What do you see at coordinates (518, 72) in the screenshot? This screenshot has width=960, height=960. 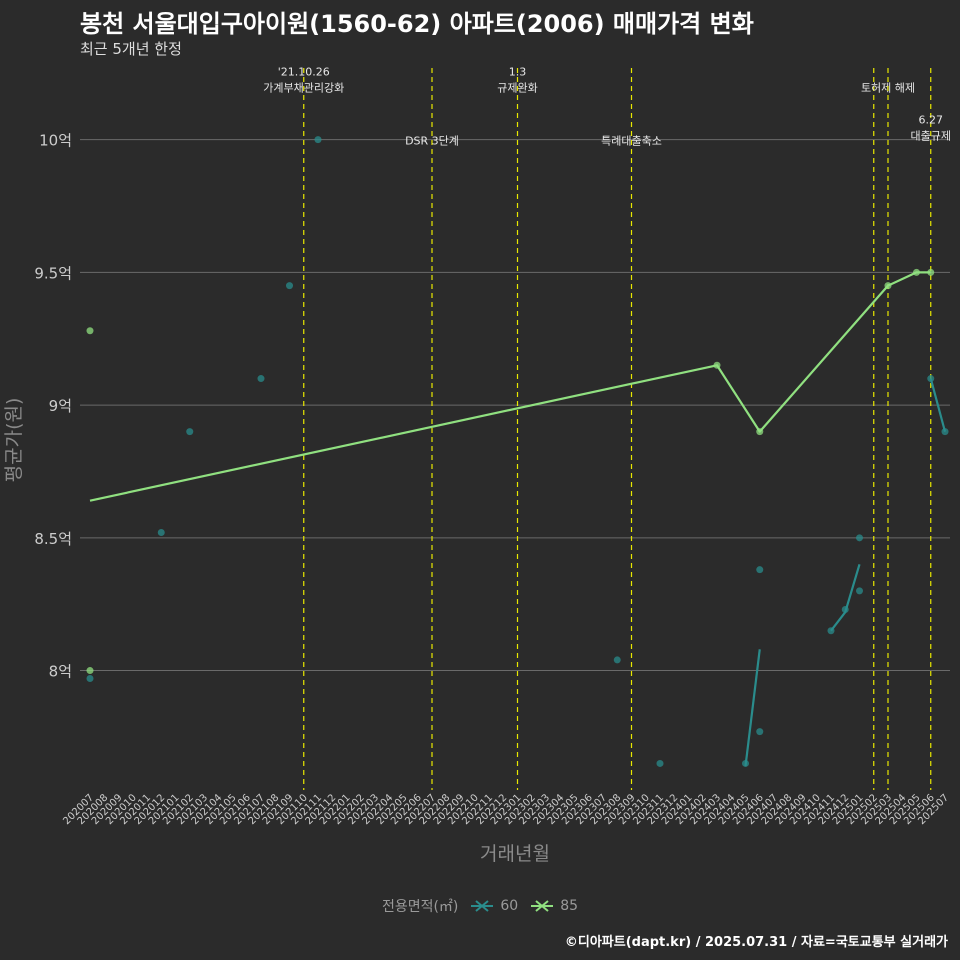 I see `event-label: 1.3` at bounding box center [518, 72].